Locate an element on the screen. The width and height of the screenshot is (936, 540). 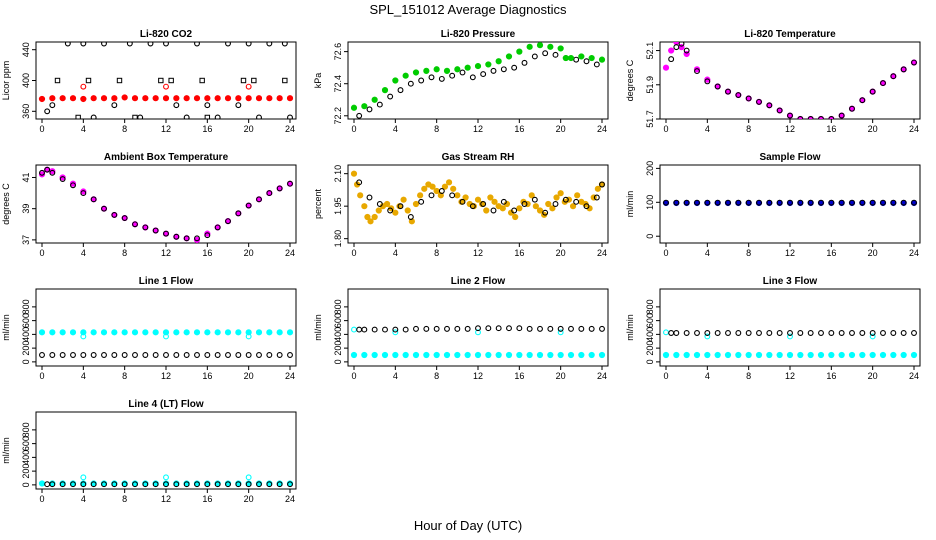
x-tick-label: 12 is located at coordinates (478, 253).